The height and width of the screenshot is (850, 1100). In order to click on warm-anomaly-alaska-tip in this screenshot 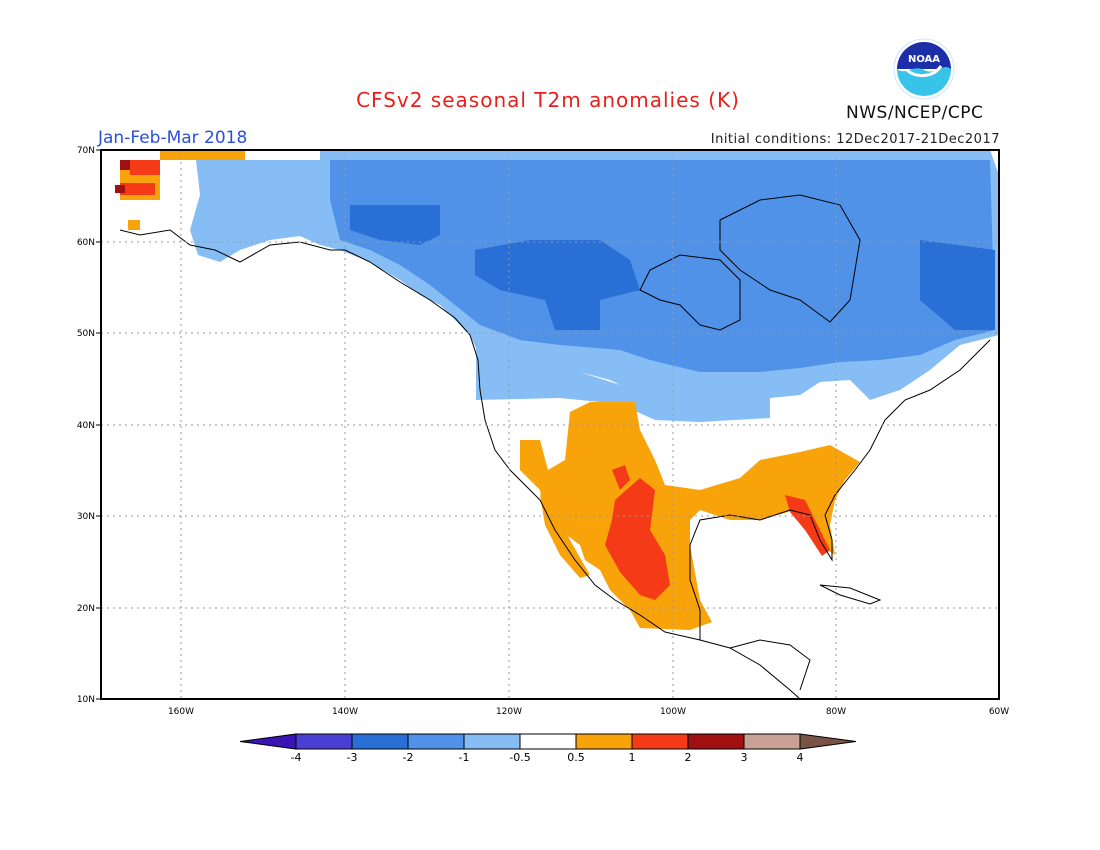, I will do `click(182, 190)`.